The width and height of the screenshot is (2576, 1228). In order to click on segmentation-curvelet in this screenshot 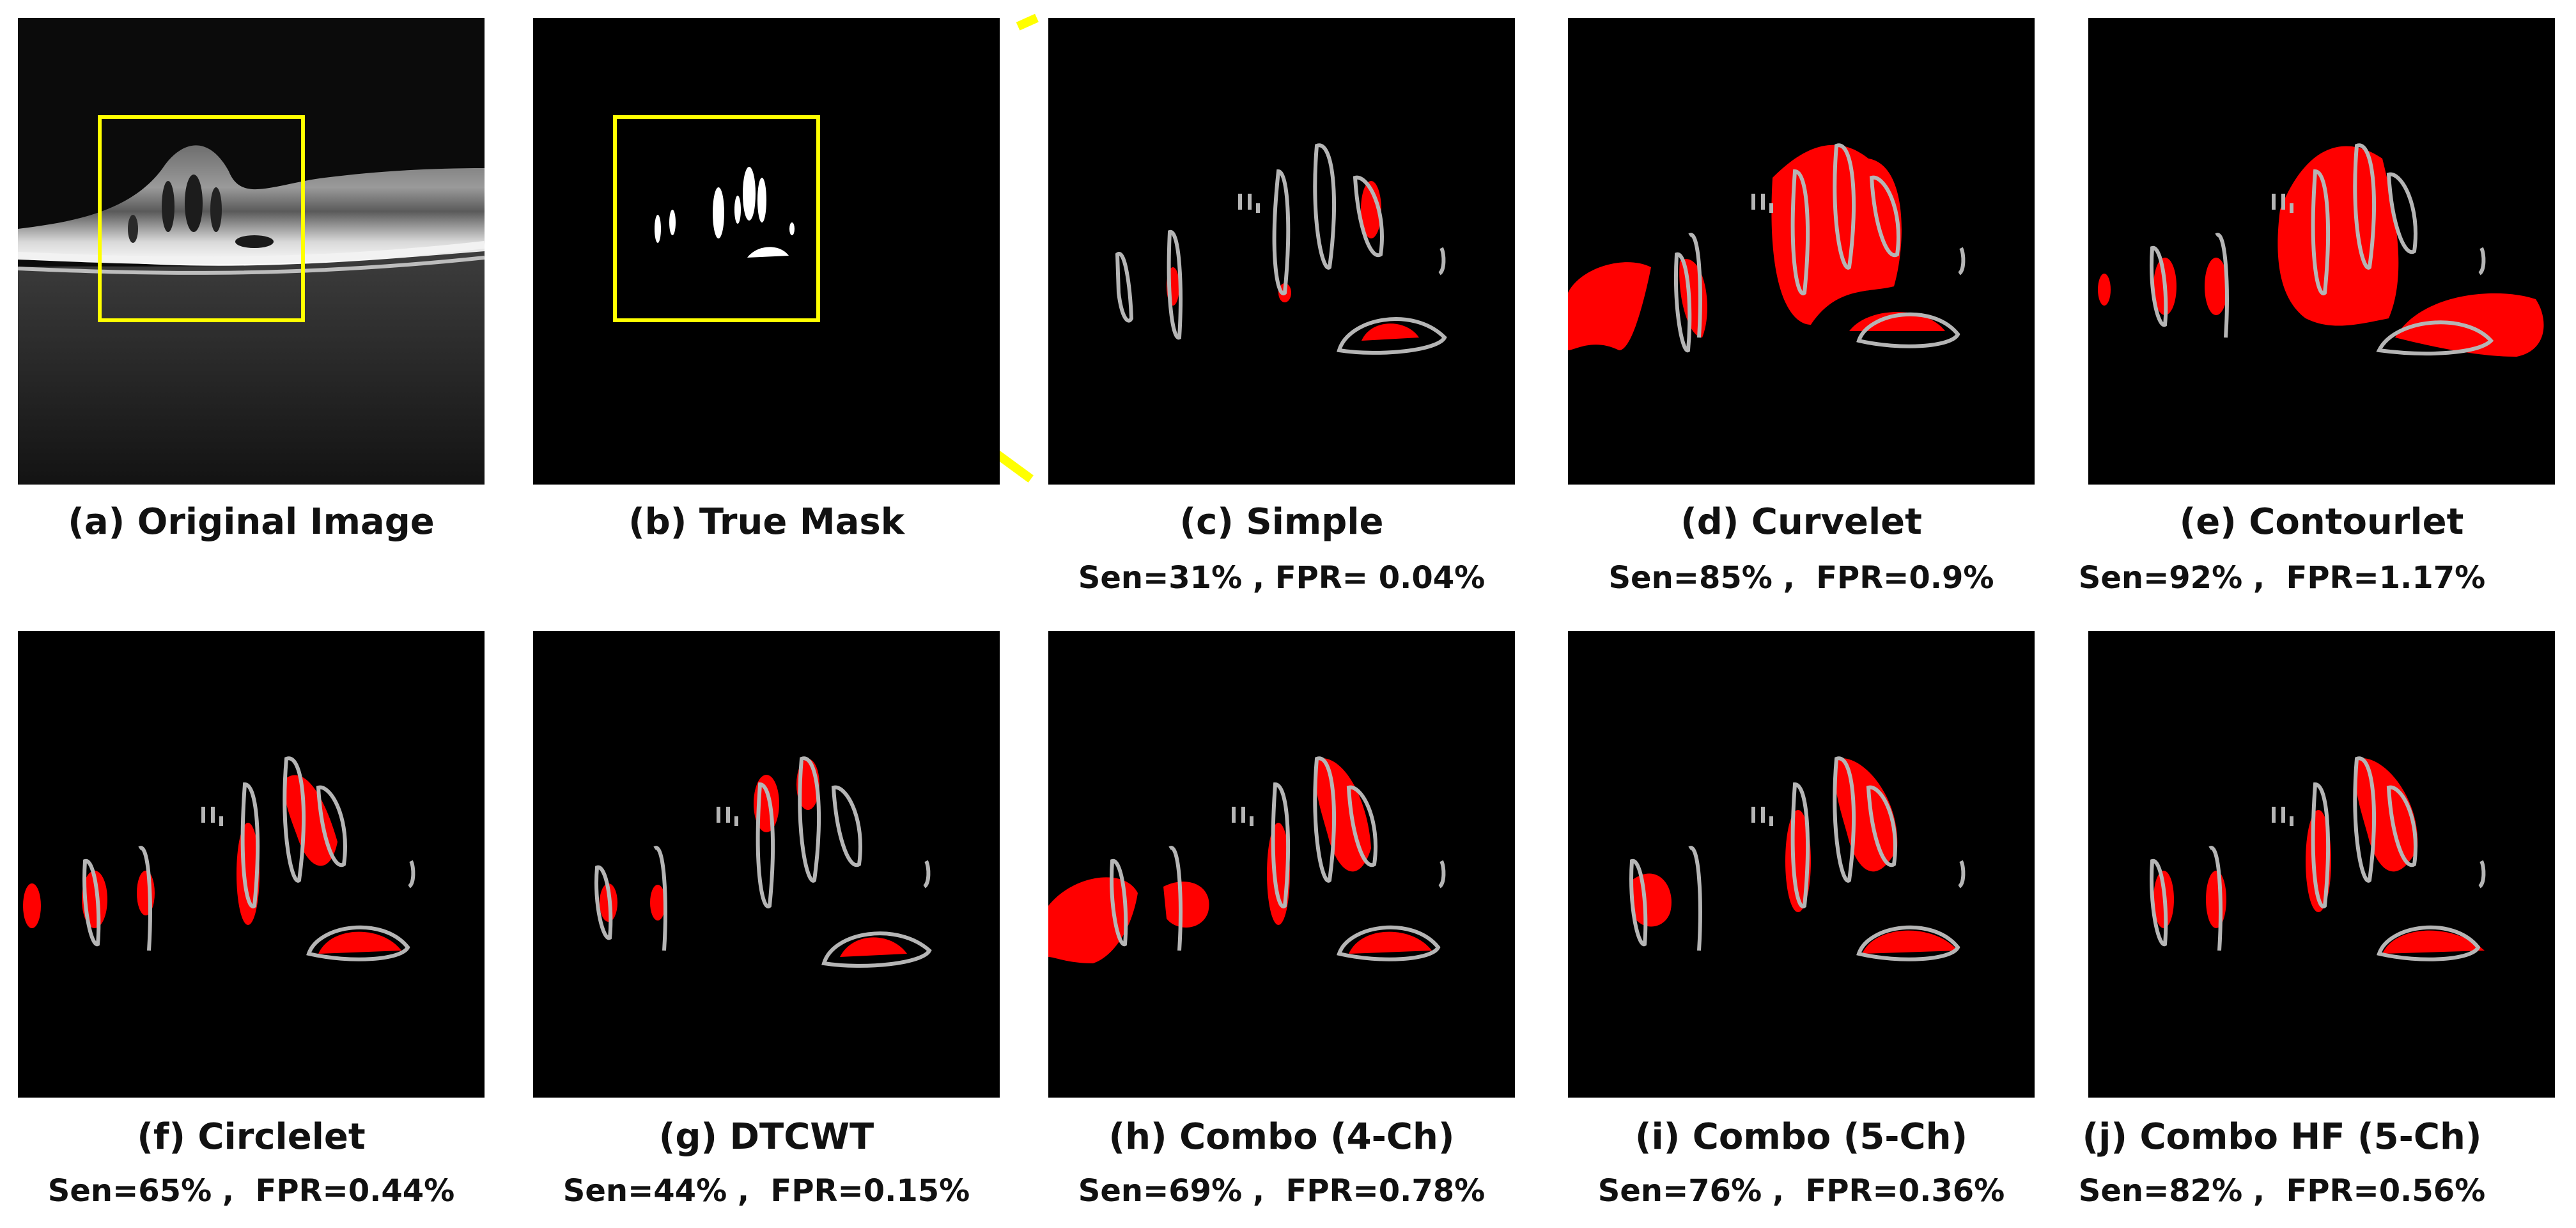, I will do `click(1801, 251)`.